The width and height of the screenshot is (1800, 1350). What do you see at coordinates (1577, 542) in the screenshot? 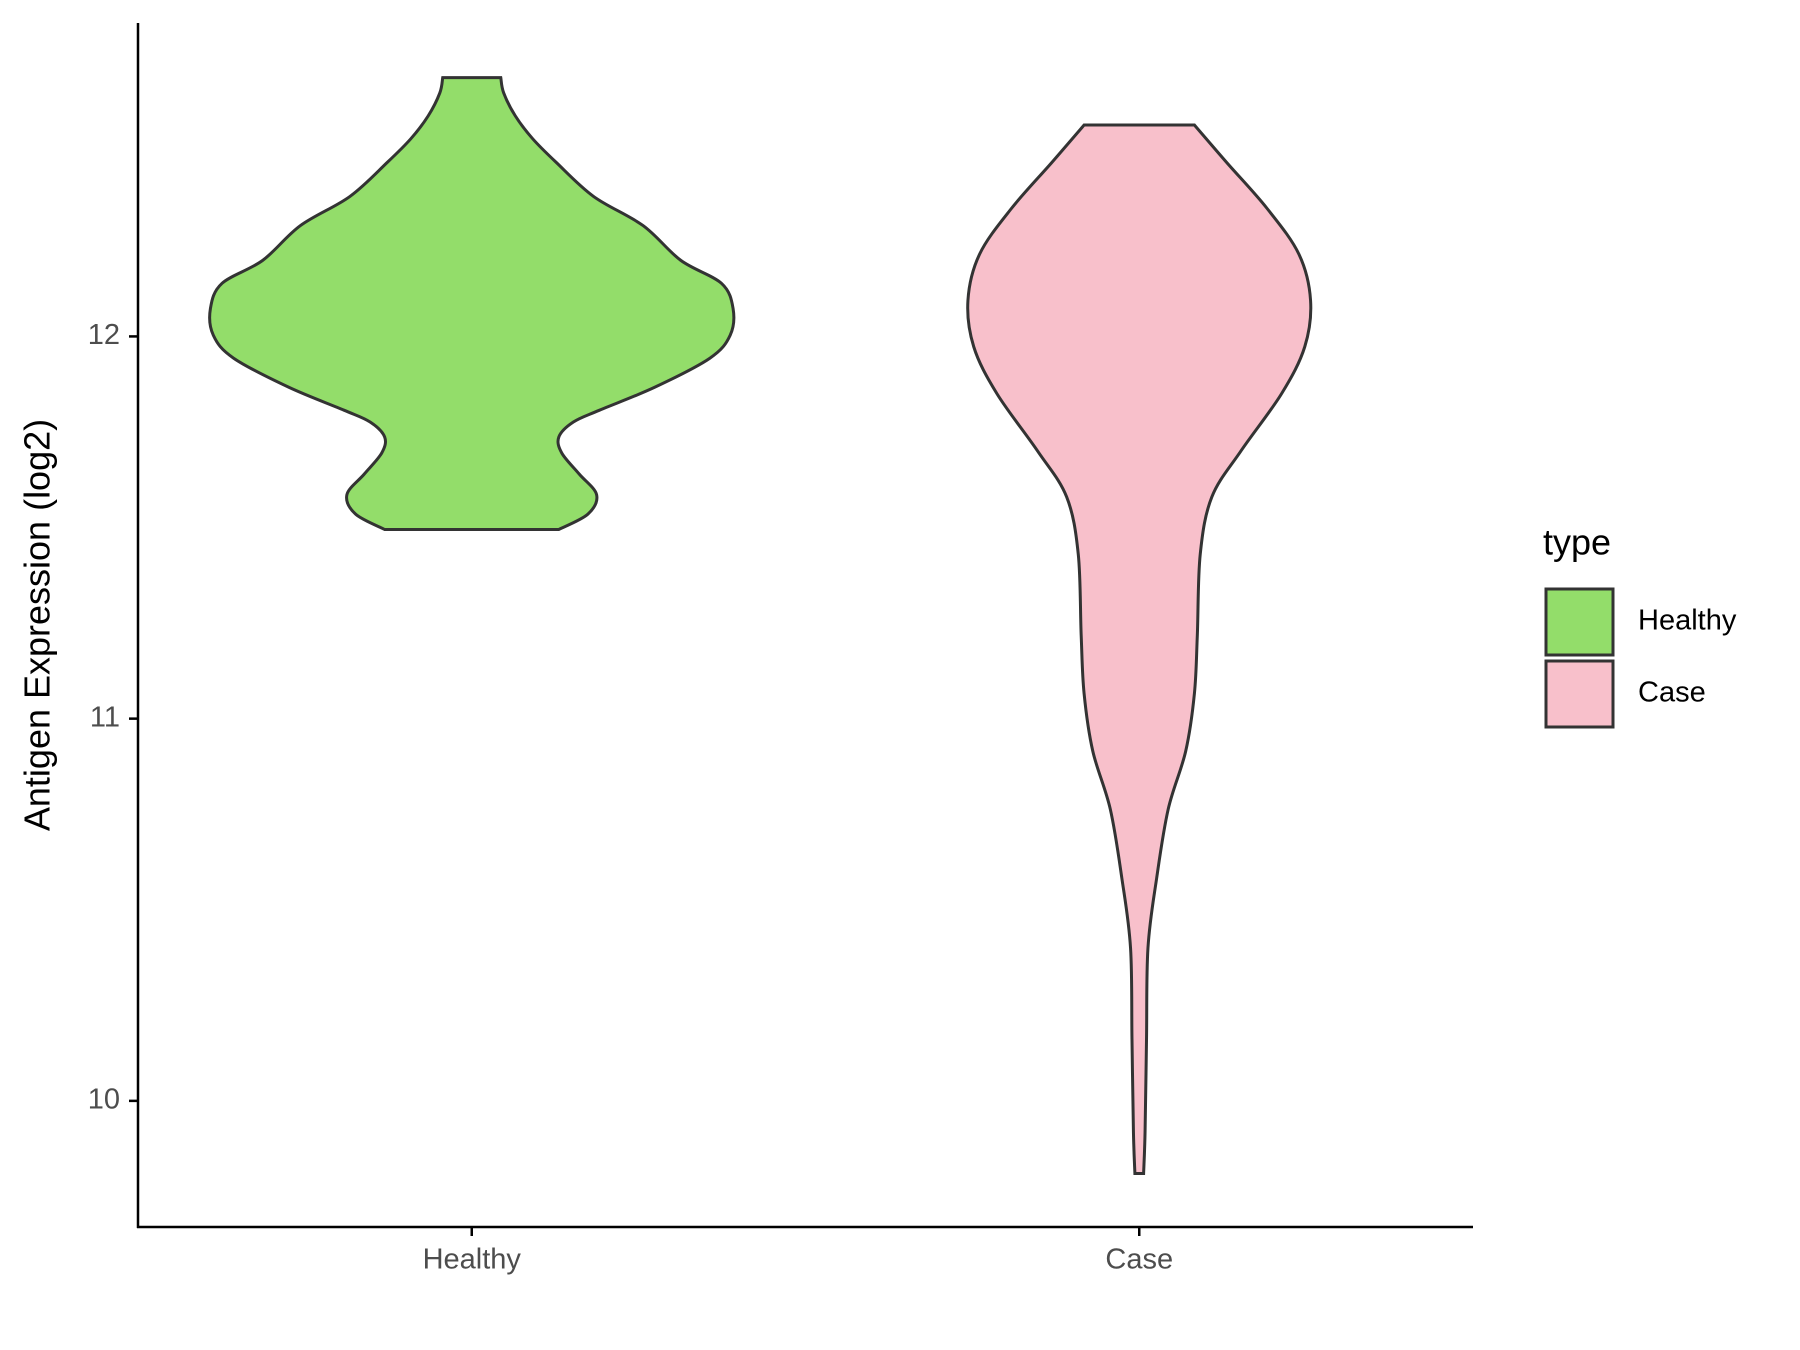
I see `legend-title: type` at bounding box center [1577, 542].